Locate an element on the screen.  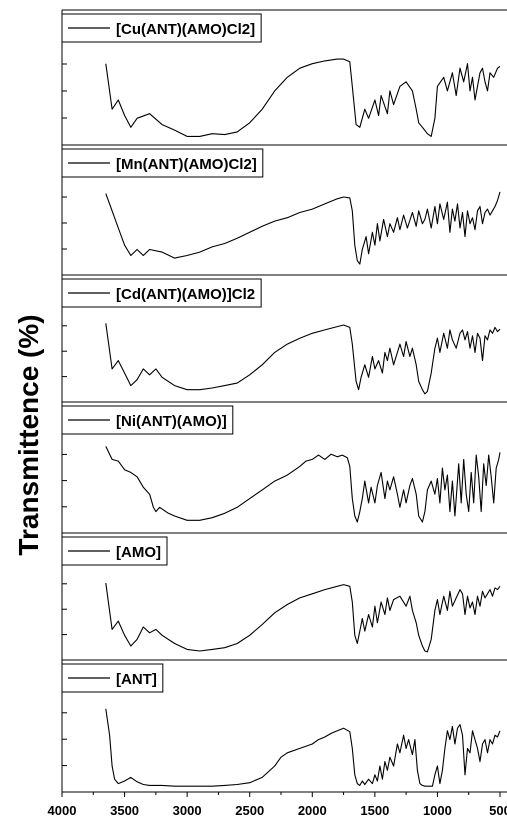
x-tick-label: 1000 is located at coordinates (437, 810).